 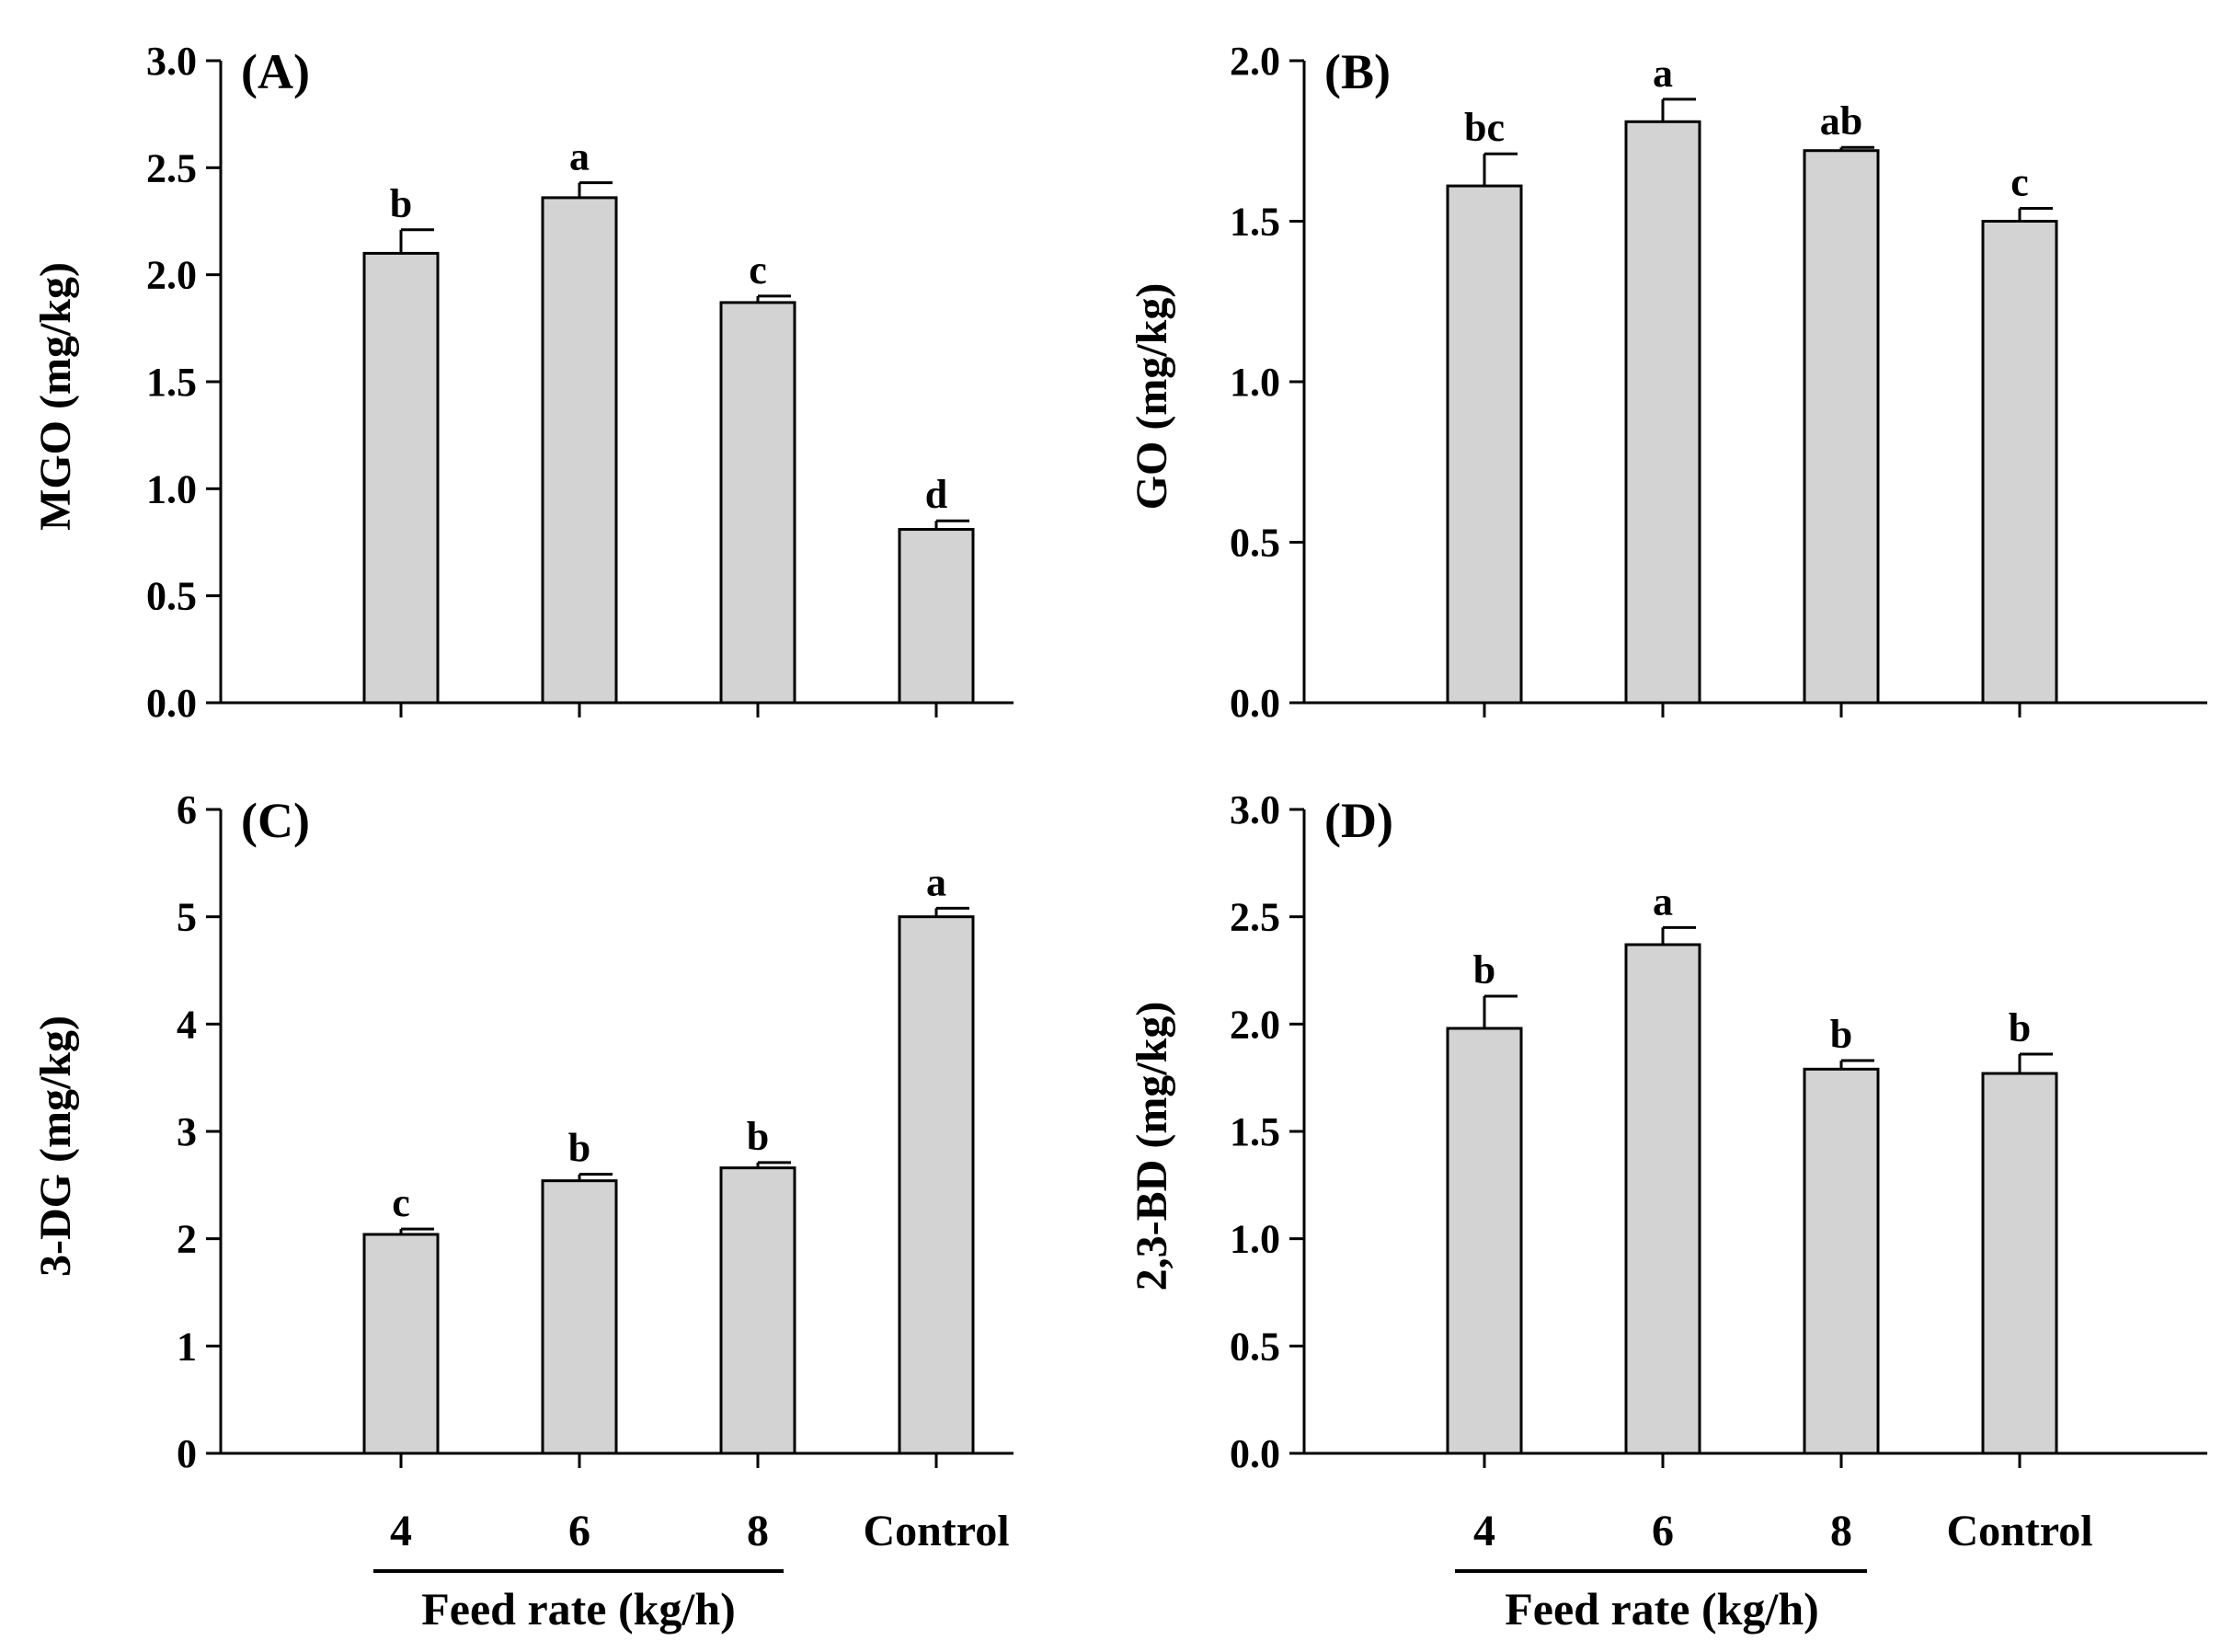 What do you see at coordinates (187, 917) in the screenshot?
I see `y-tick-label: 5` at bounding box center [187, 917].